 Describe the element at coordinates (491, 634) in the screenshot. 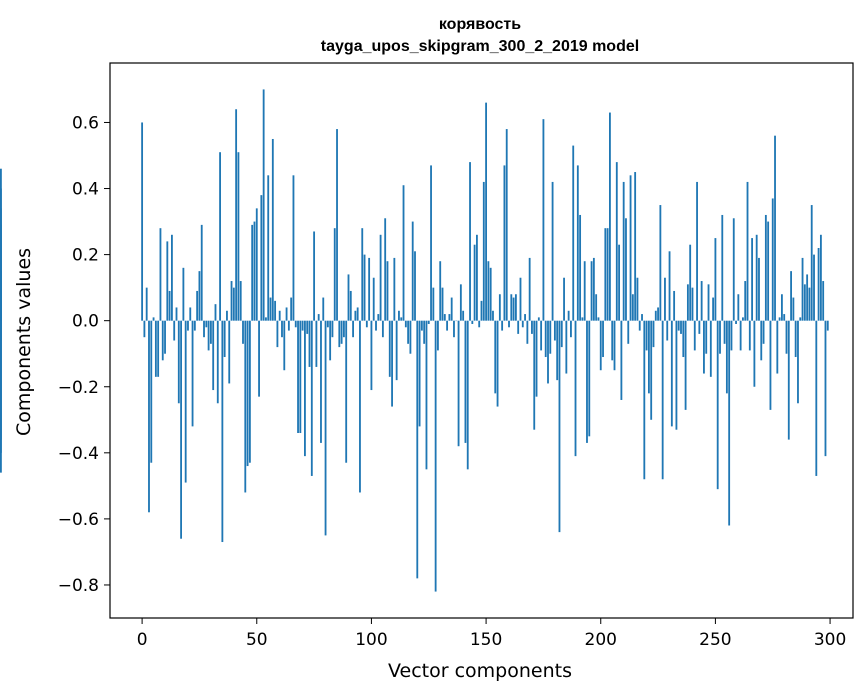

I see `x-ticks: 0 50 100 150 200 250 300` at that location.